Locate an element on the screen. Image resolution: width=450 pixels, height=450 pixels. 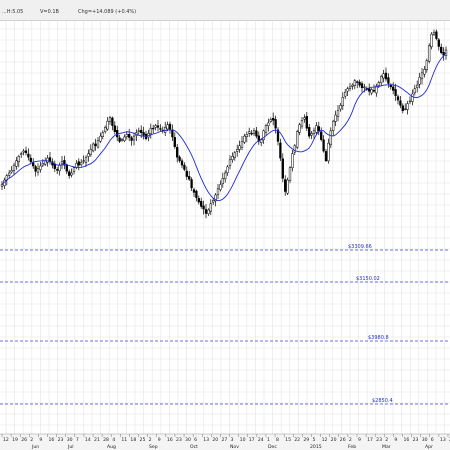
x-tick-label: 29 is located at coordinates (306, 440).